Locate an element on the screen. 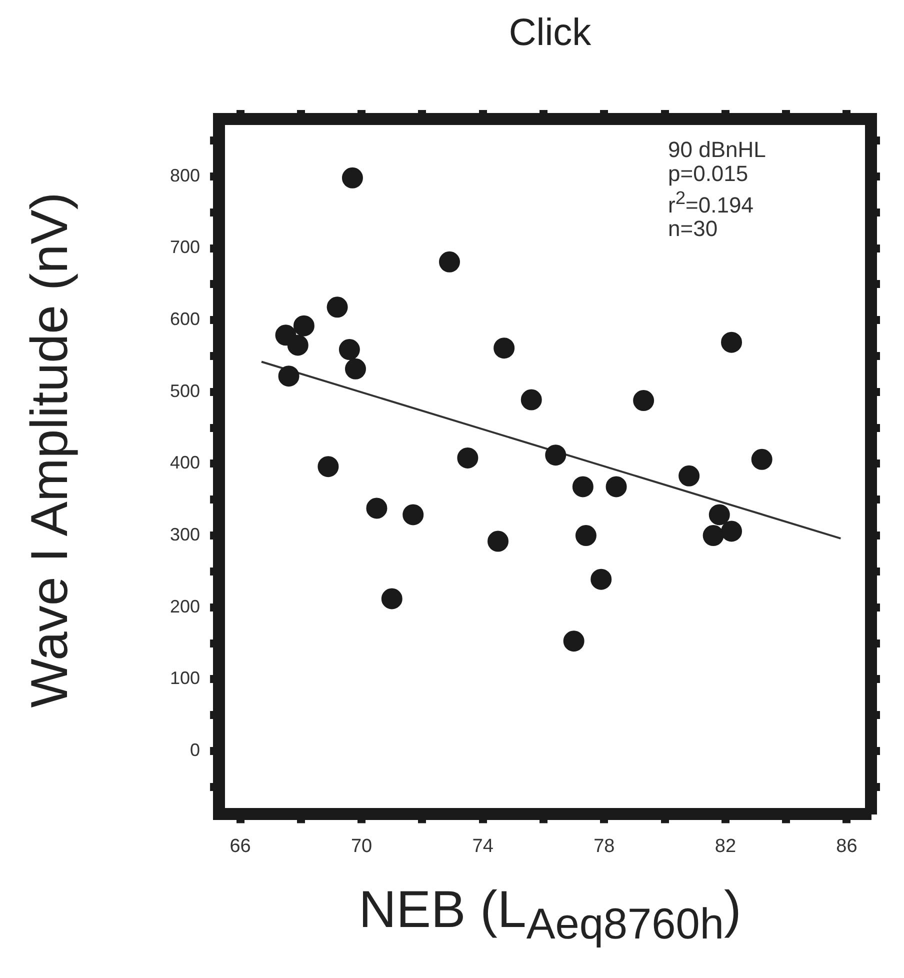 The width and height of the screenshot is (904, 978). y-tick-label: 300 is located at coordinates (185, 534).